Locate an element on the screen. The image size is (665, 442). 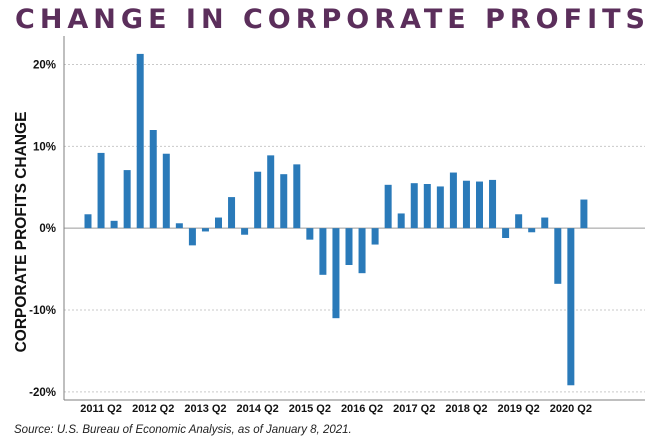
x-tick-label: 2018 Q2 is located at coordinates (466, 409).